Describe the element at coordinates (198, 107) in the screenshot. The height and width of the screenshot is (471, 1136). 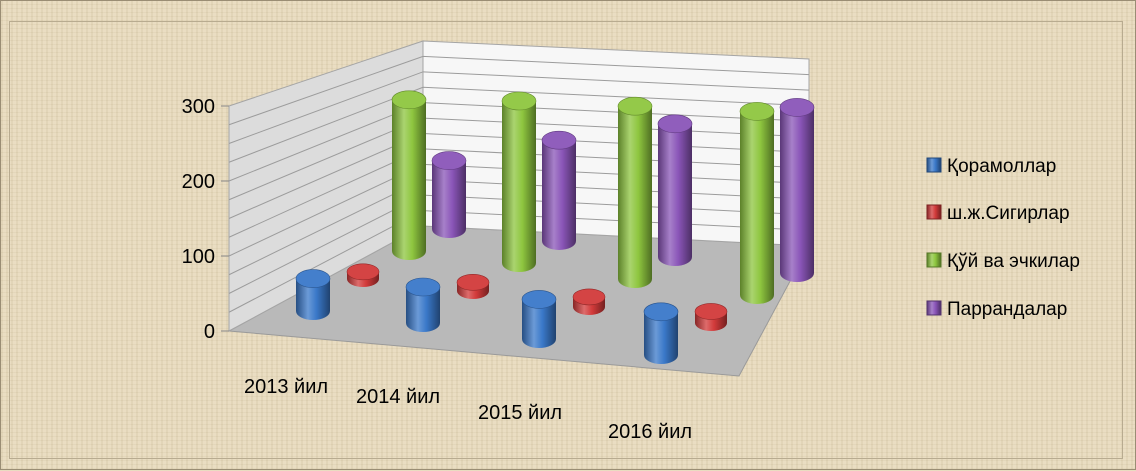
I see `y-tick-label: 300` at that location.